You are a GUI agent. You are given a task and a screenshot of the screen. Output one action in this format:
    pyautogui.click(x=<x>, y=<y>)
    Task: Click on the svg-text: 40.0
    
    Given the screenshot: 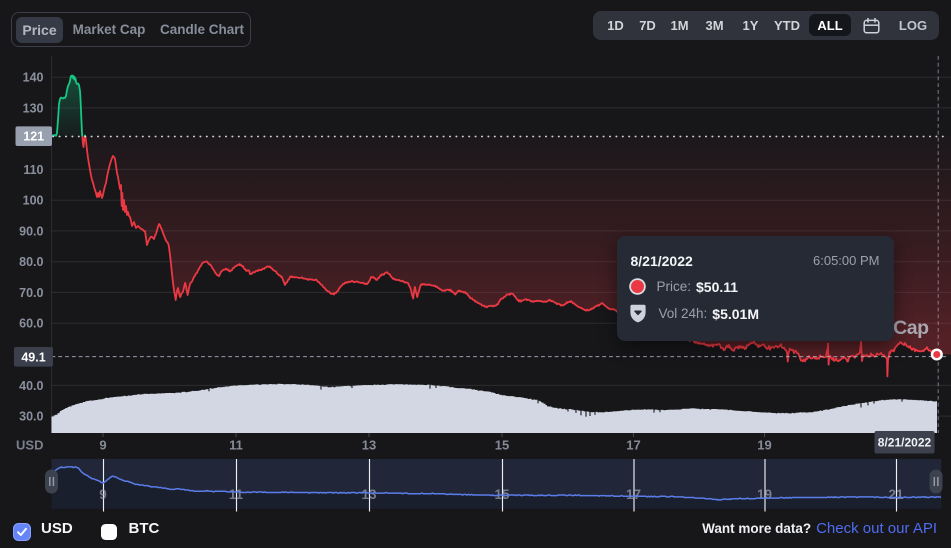 What is the action you would take?
    pyautogui.click(x=31, y=386)
    